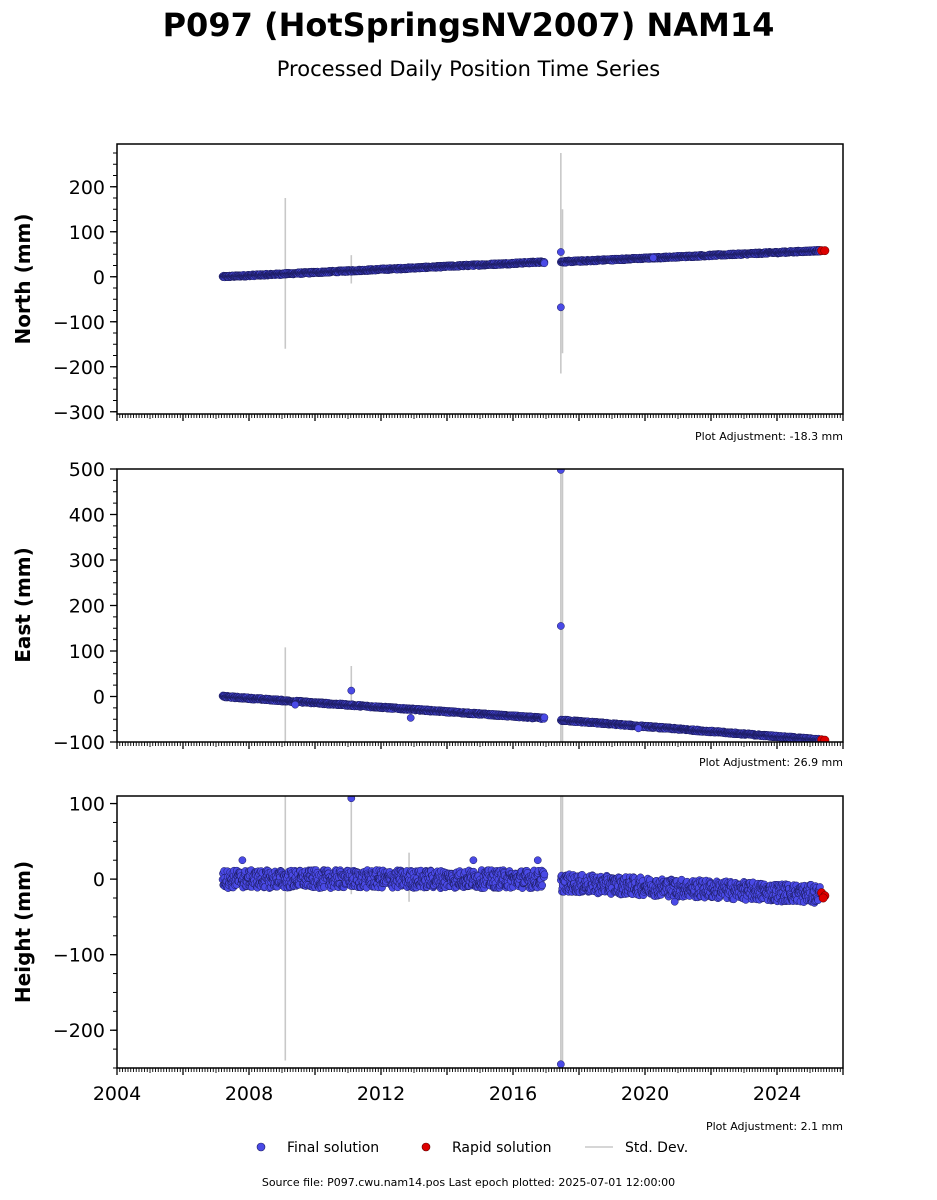 The image size is (937, 1200). Describe the element at coordinates (468, 69) in the screenshot. I see `page-subtitle: Processed Daily Position Time Series` at that location.